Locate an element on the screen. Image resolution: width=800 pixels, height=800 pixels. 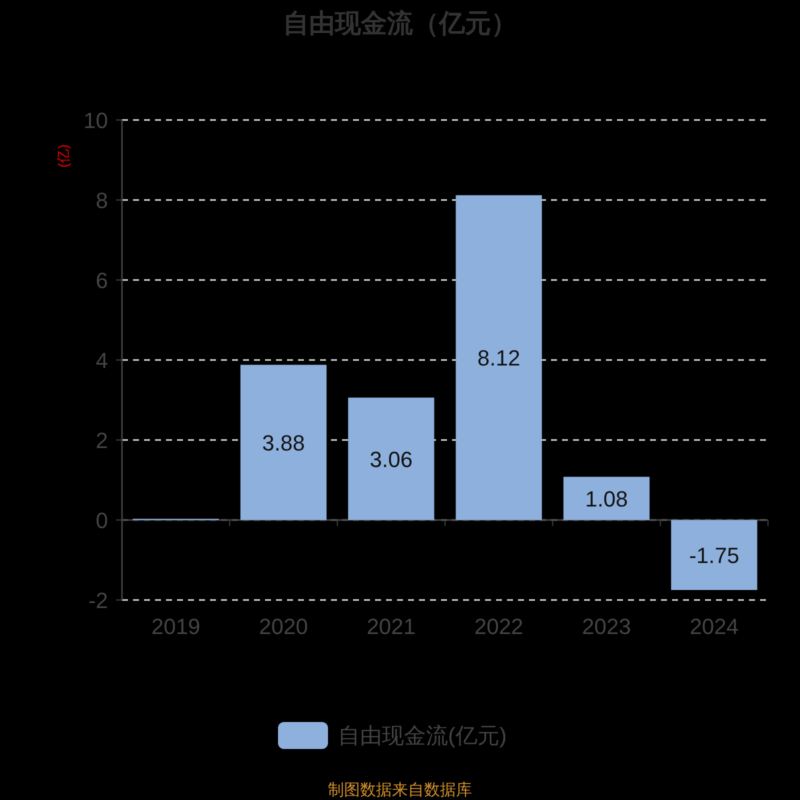
ytick: 8 is located at coordinates (102, 200).